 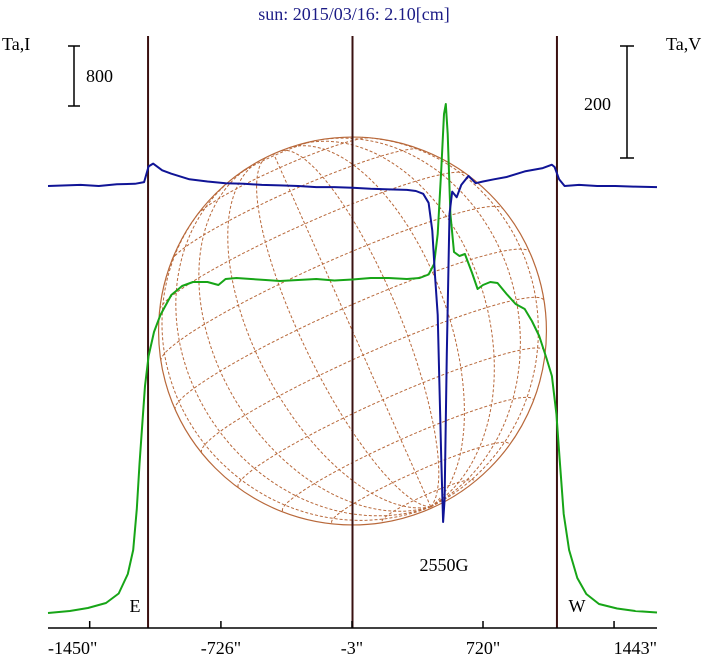 I want to click on x-tick-label: -1450", so click(x=72, y=648).